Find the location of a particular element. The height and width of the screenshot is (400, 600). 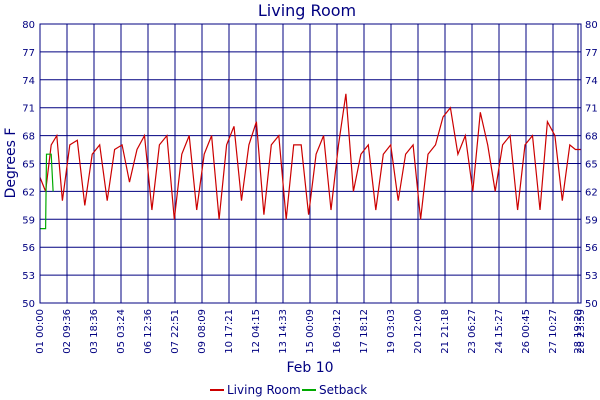

x-tick-label: 28 19:20 is located at coordinates (578, 331).